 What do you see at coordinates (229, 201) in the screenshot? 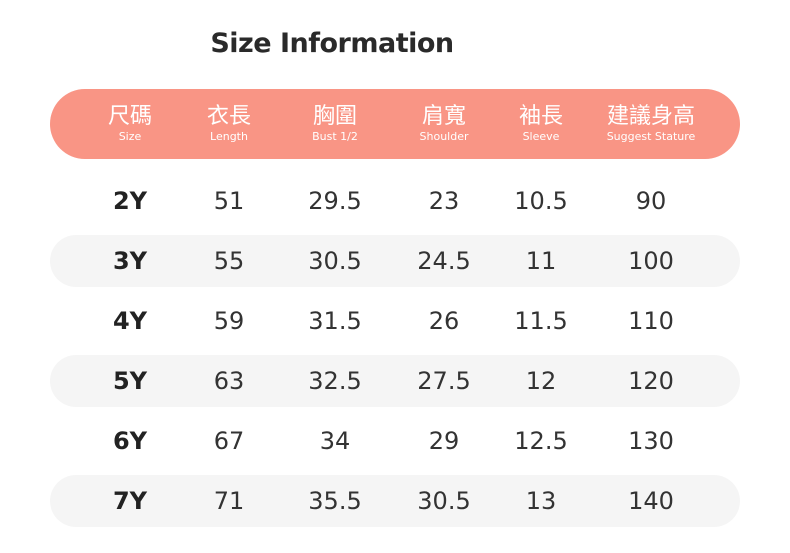
I see `table-cell: 51` at bounding box center [229, 201].